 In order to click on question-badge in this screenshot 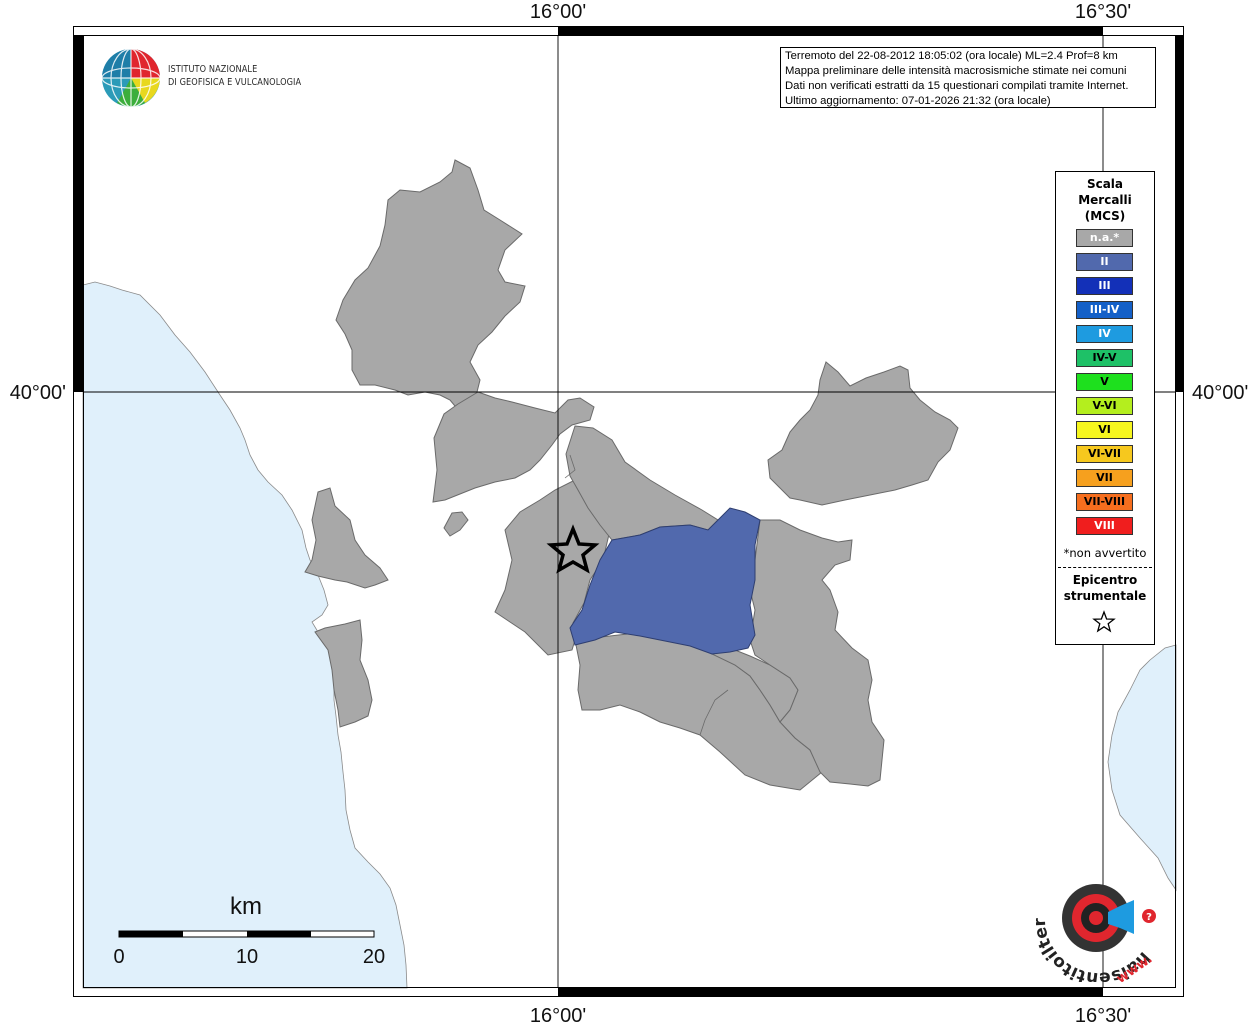, I will do `click(1149, 916)`.